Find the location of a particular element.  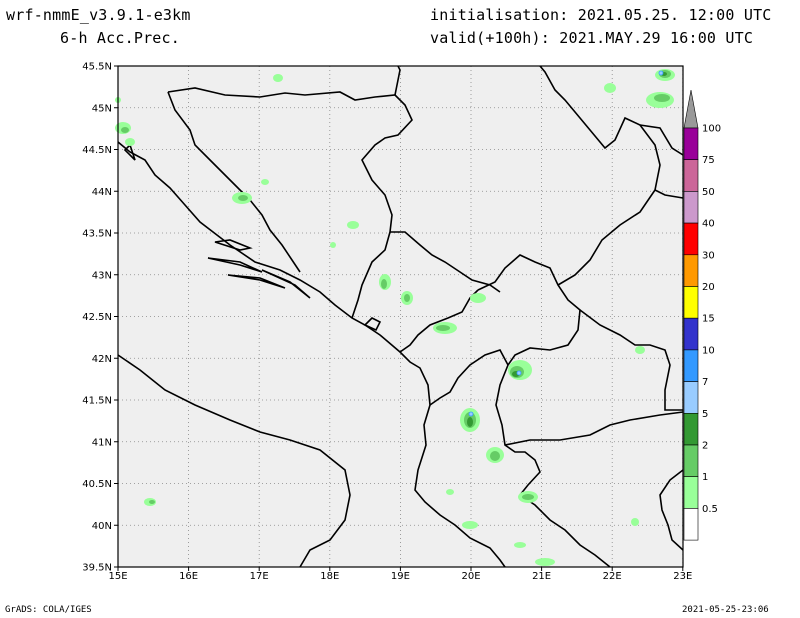

model-title: wrf-nmmE_v3.9.1-e3km is located at coordinates (98, 15).